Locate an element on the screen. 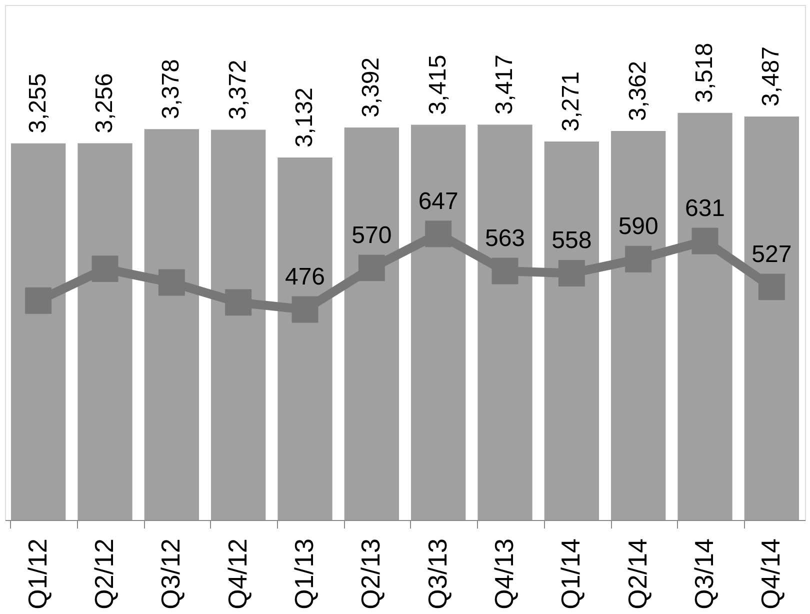 This screenshot has height=614, width=810. data-label: 527 is located at coordinates (772, 254).